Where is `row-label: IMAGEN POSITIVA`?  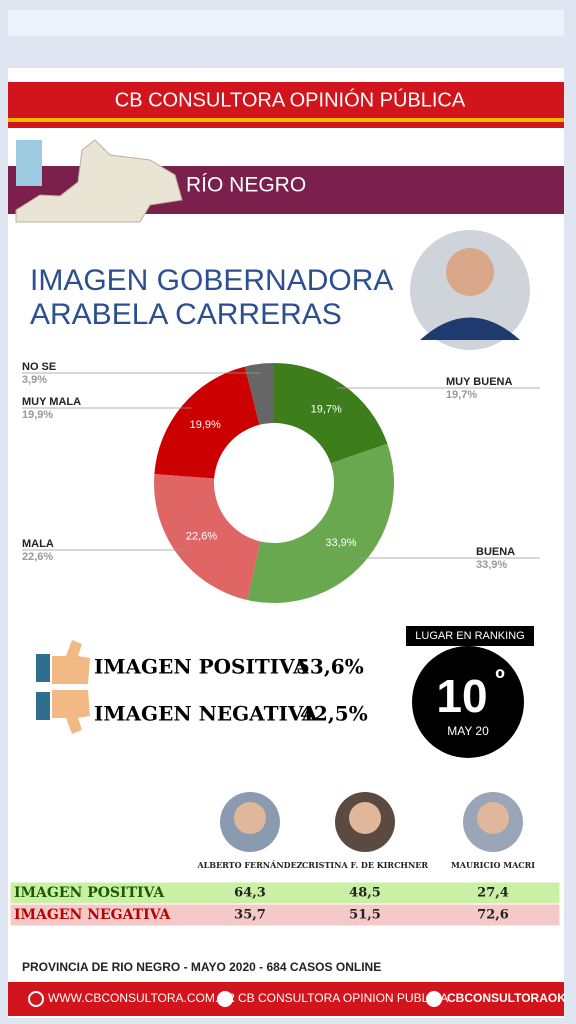
row-label: IMAGEN POSITIVA is located at coordinates (89, 893).